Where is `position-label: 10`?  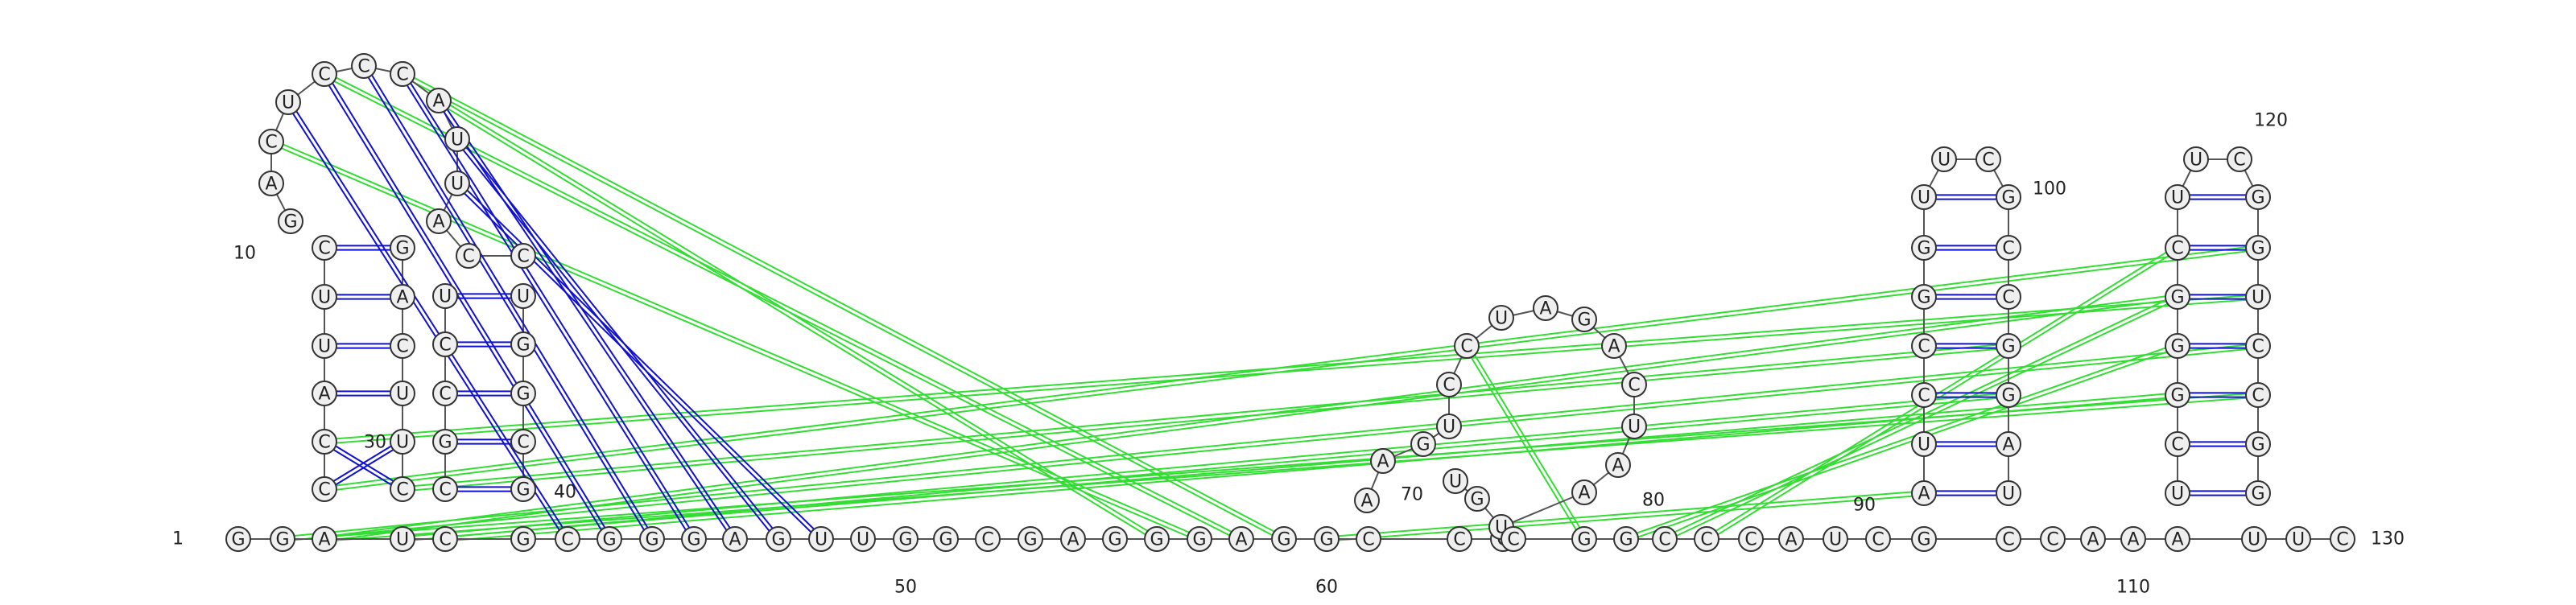 position-label: 10 is located at coordinates (244, 254).